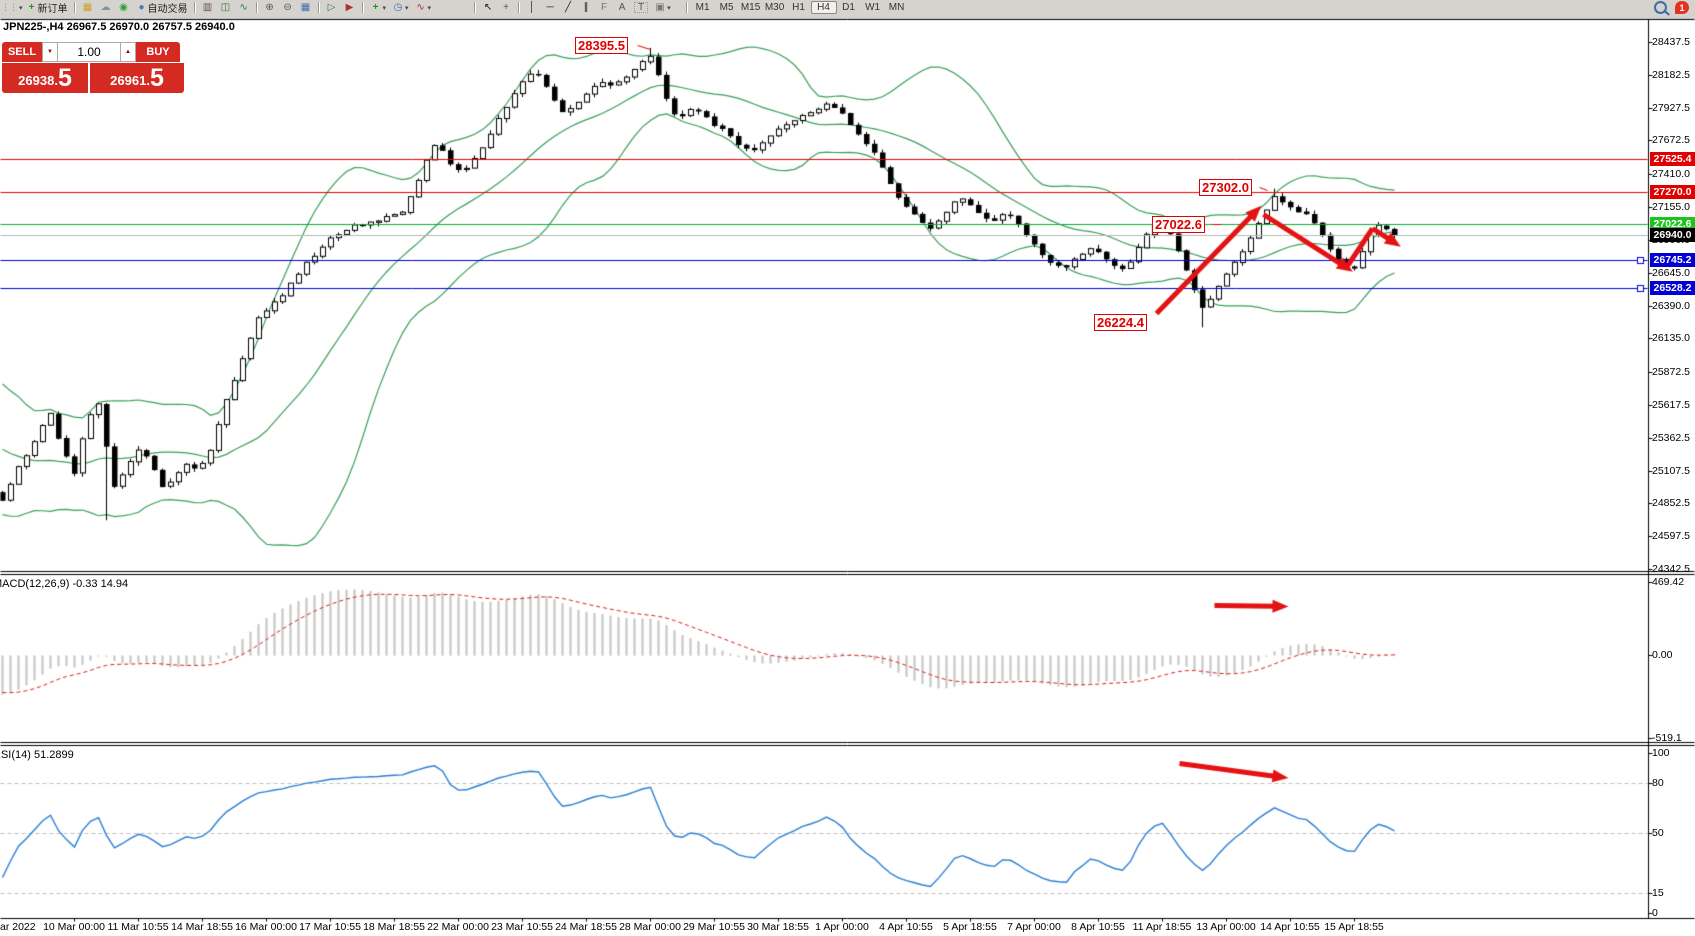 The height and width of the screenshot is (936, 1695). I want to click on price-axis-tick: 26135.0, so click(1671, 338).